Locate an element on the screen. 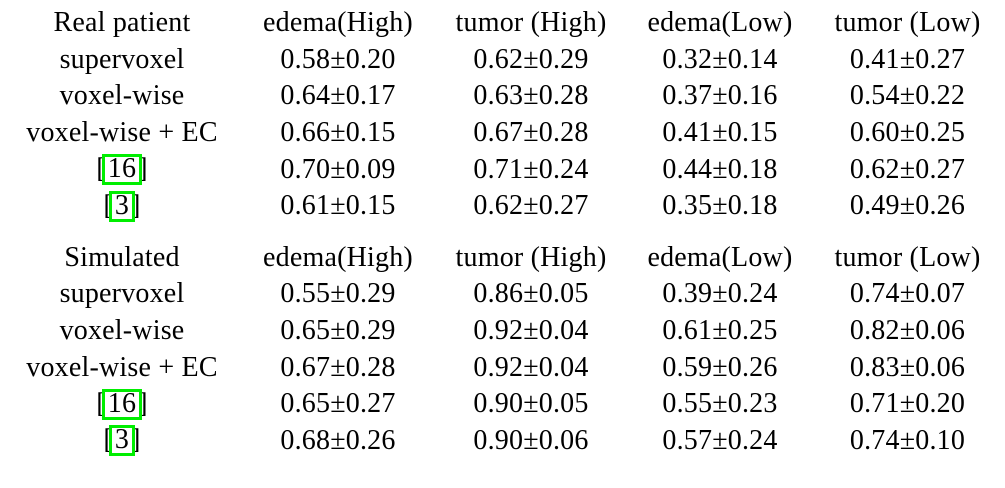  value-cell: 0.44±0.18 is located at coordinates (720, 169).